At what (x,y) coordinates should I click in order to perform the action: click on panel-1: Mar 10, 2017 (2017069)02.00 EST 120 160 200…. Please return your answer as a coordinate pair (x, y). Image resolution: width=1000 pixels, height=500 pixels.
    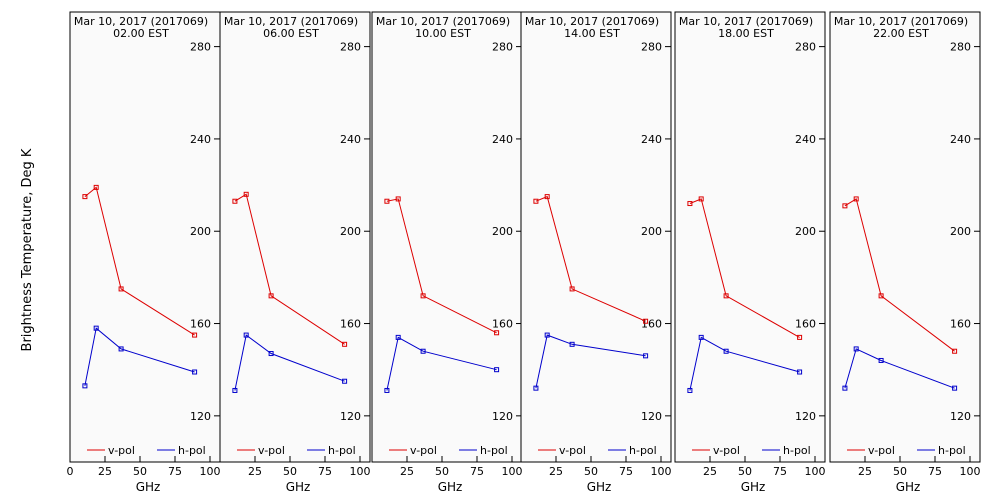
    Looking at the image, I should click on (144, 252).